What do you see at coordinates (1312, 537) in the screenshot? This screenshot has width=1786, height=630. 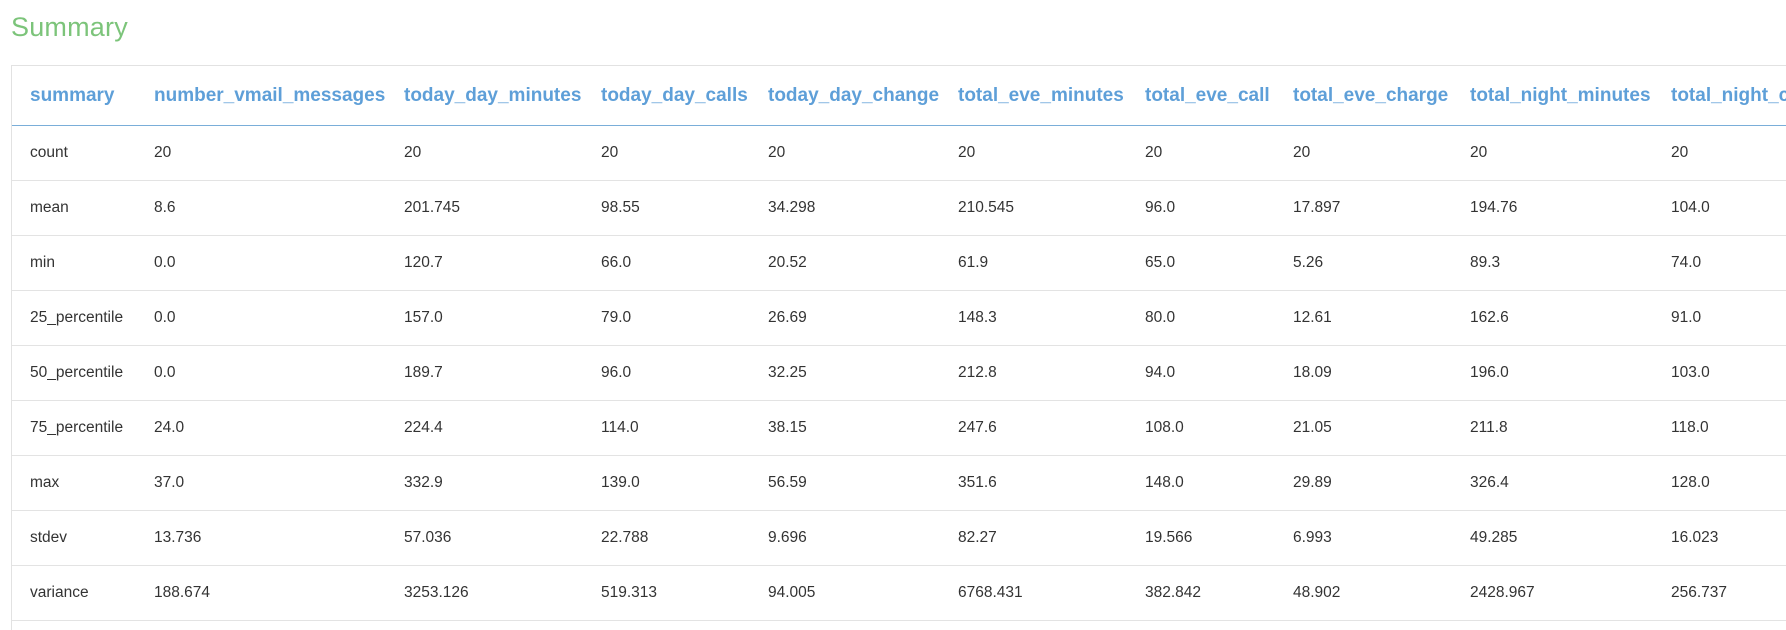 I see `table-cell: 6.993` at bounding box center [1312, 537].